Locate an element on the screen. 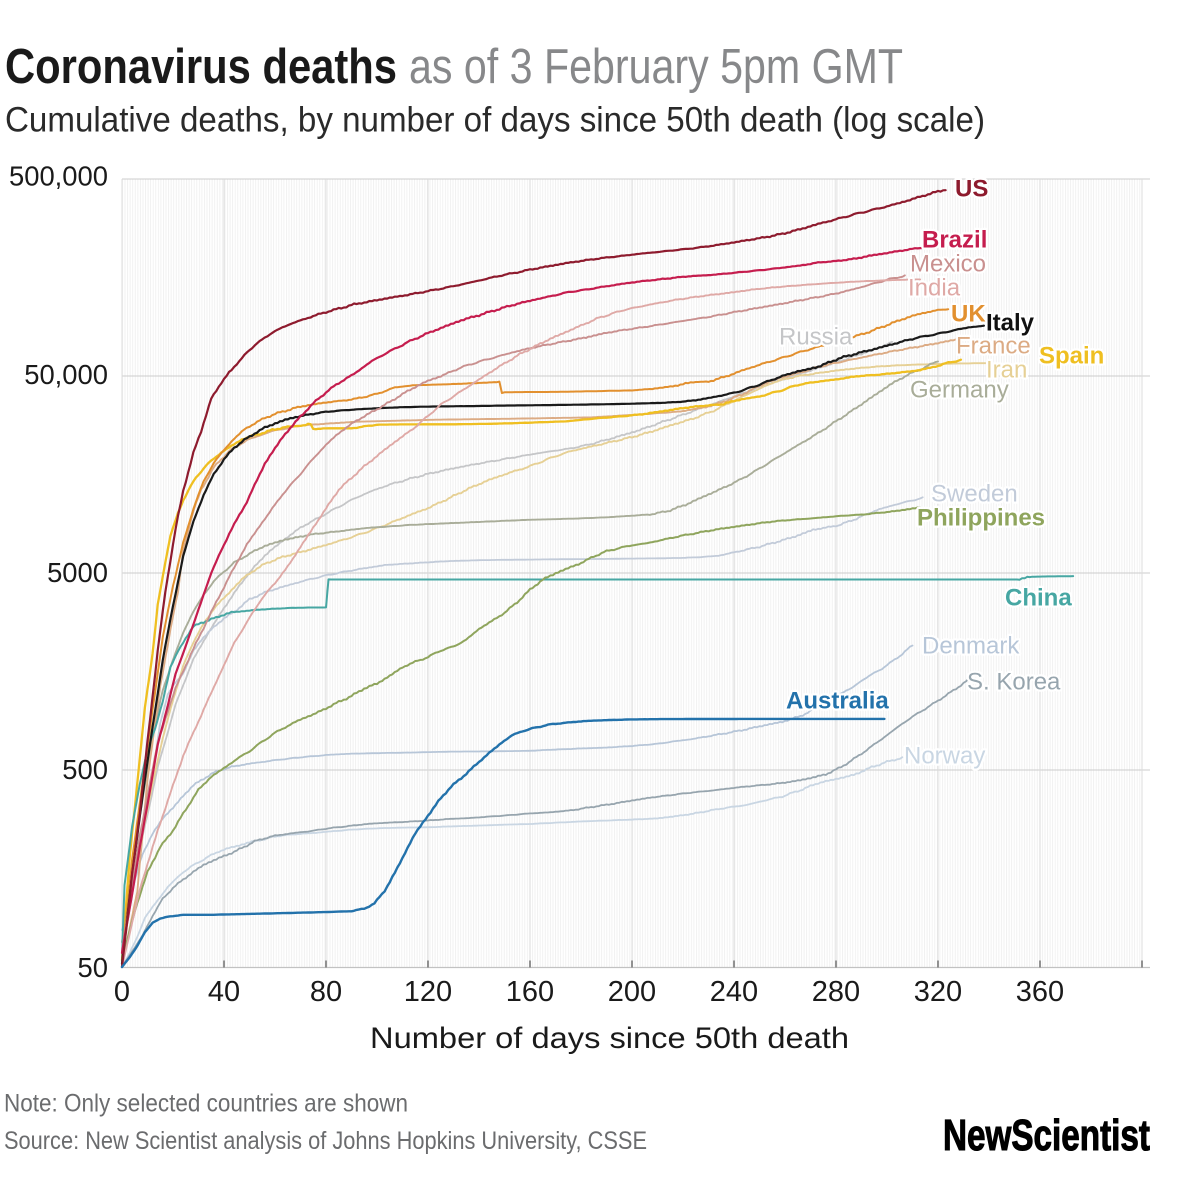 The image size is (1200, 1200). svg-text: 5000 is located at coordinates (77, 572).